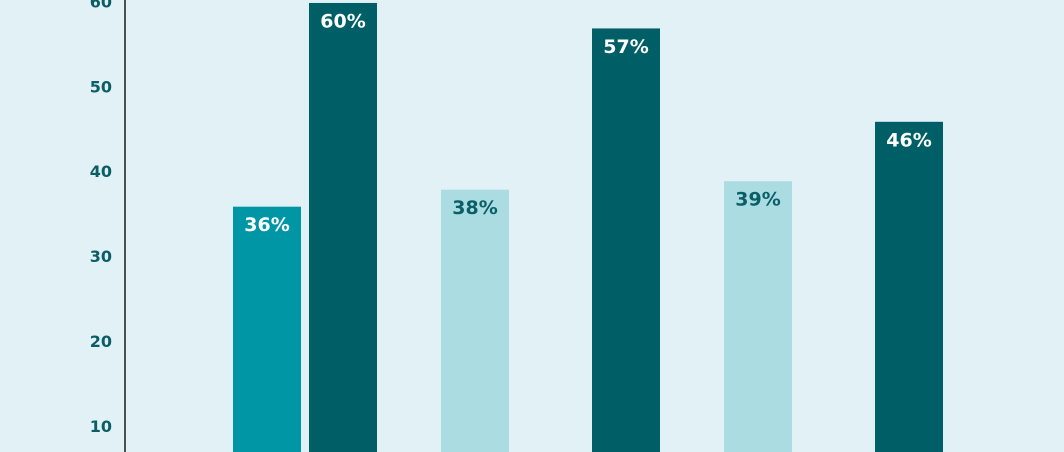 Image resolution: width=1064 pixels, height=452 pixels. Describe the element at coordinates (101, 426) in the screenshot. I see `y-tick-label: 10` at that location.